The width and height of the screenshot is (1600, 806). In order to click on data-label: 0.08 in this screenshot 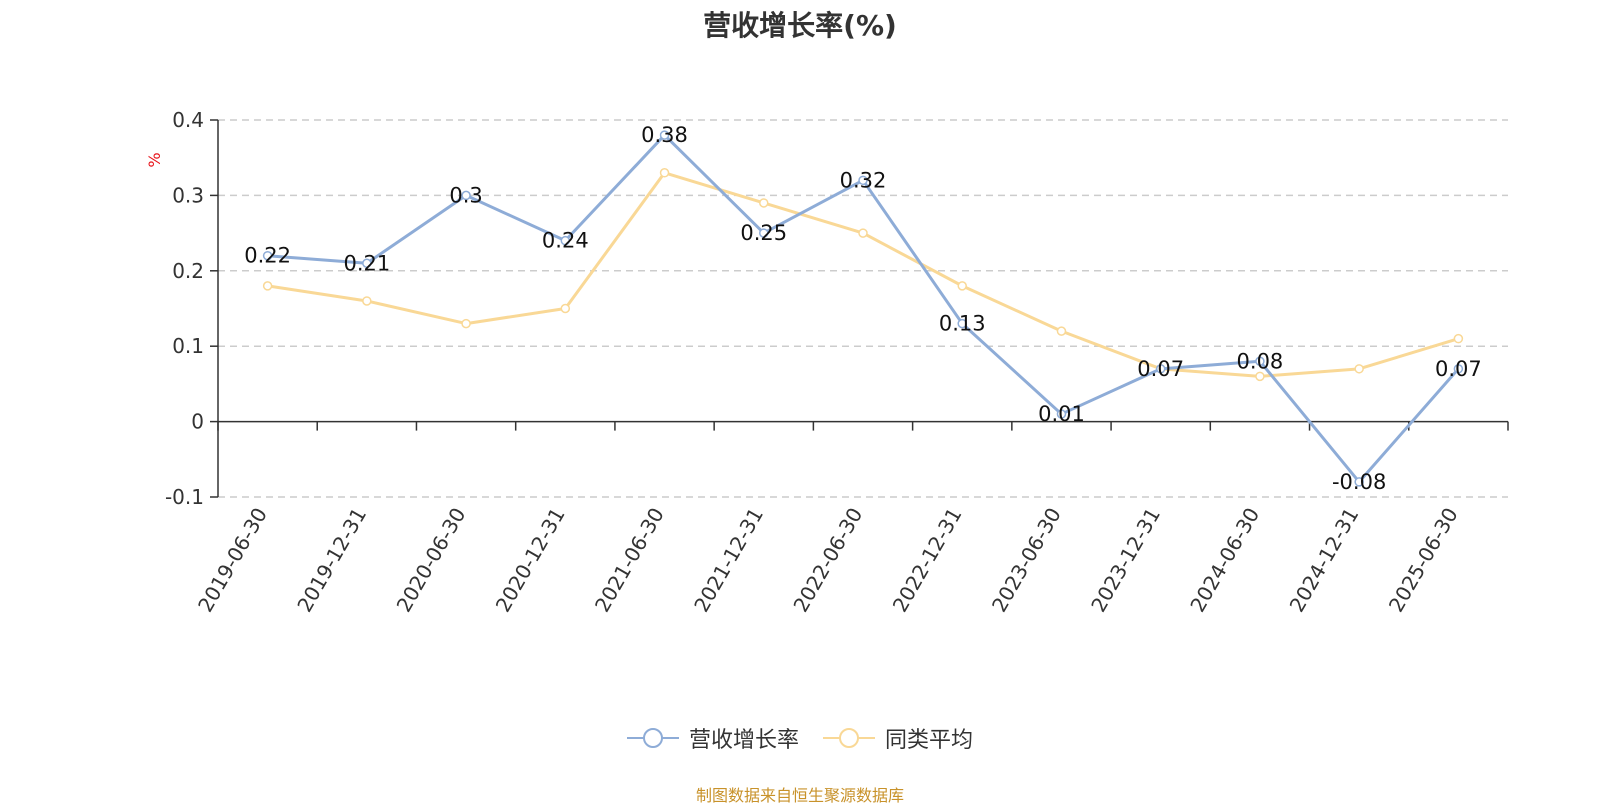, I will do `click(1260, 361)`.